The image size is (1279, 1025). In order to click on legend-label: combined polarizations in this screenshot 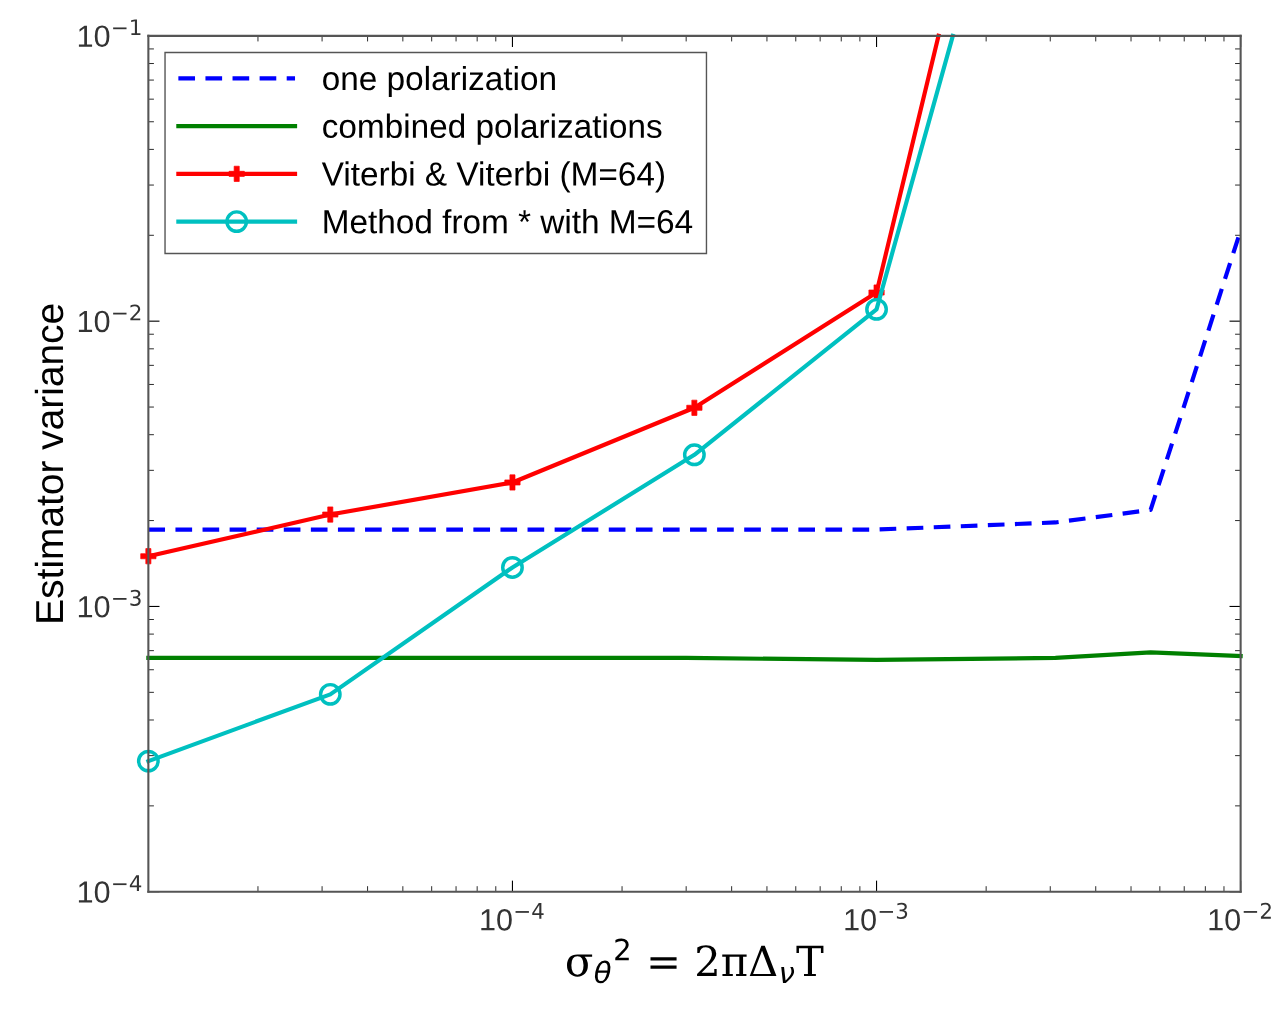, I will do `click(492, 129)`.